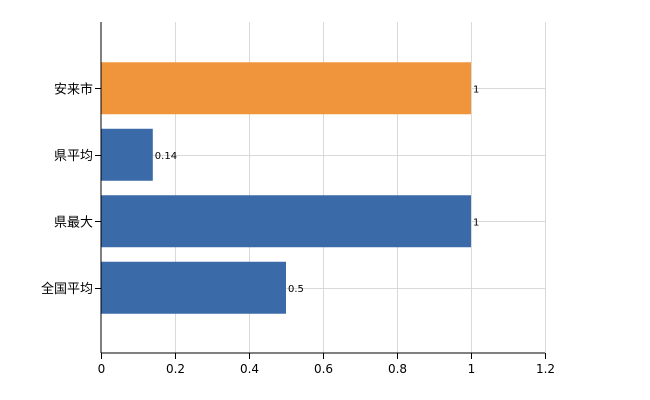 The height and width of the screenshot is (400, 650). Describe the element at coordinates (73, 156) in the screenshot. I see `category-label: 県平均` at that location.